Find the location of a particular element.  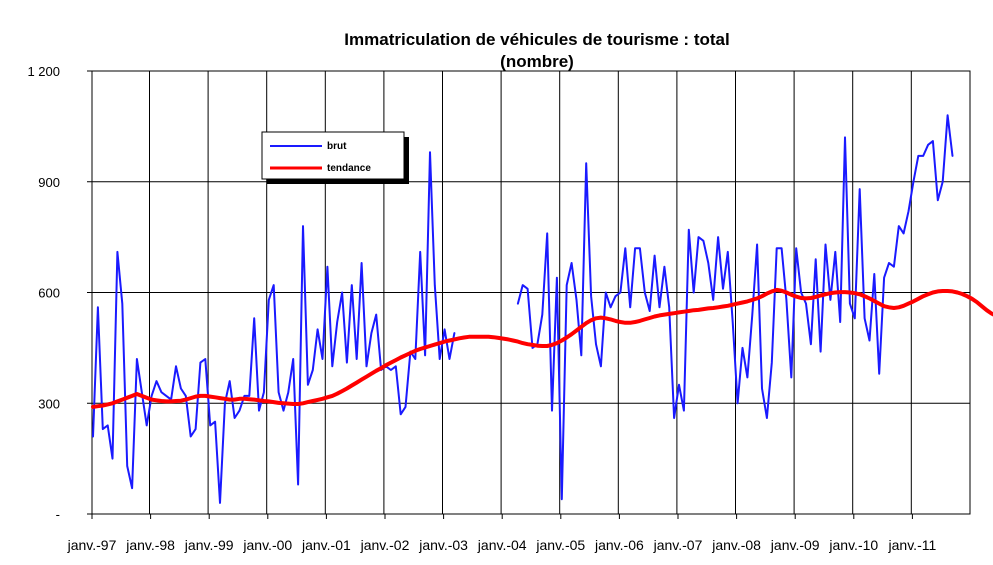

y-tick-label: 600 is located at coordinates (49, 293).